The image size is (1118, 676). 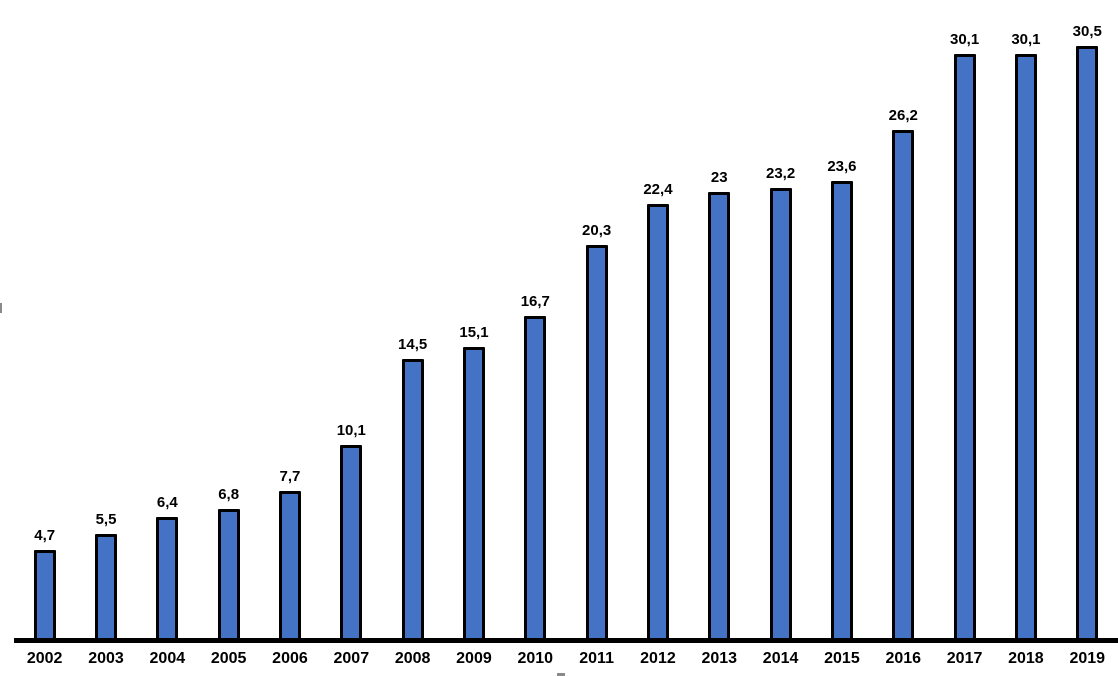 I want to click on bar-2005, so click(x=228, y=575).